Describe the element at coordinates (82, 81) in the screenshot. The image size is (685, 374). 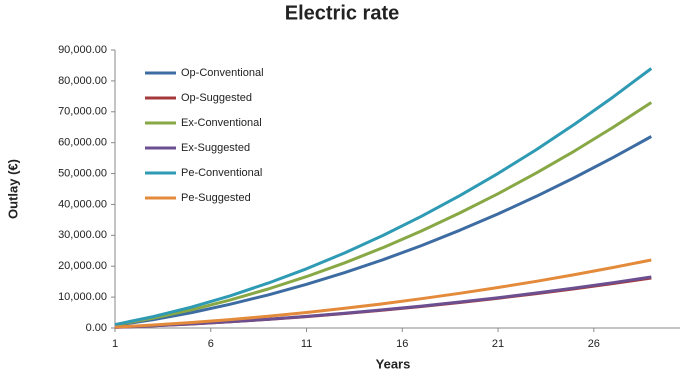
I see `y-tick-label: 80,000.00` at that location.